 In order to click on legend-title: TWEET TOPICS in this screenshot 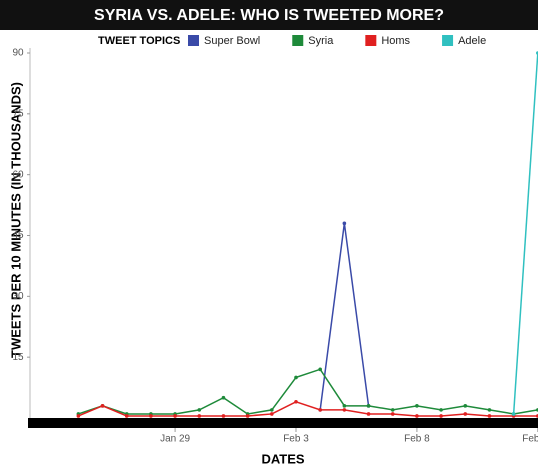, I will do `click(139, 41)`.